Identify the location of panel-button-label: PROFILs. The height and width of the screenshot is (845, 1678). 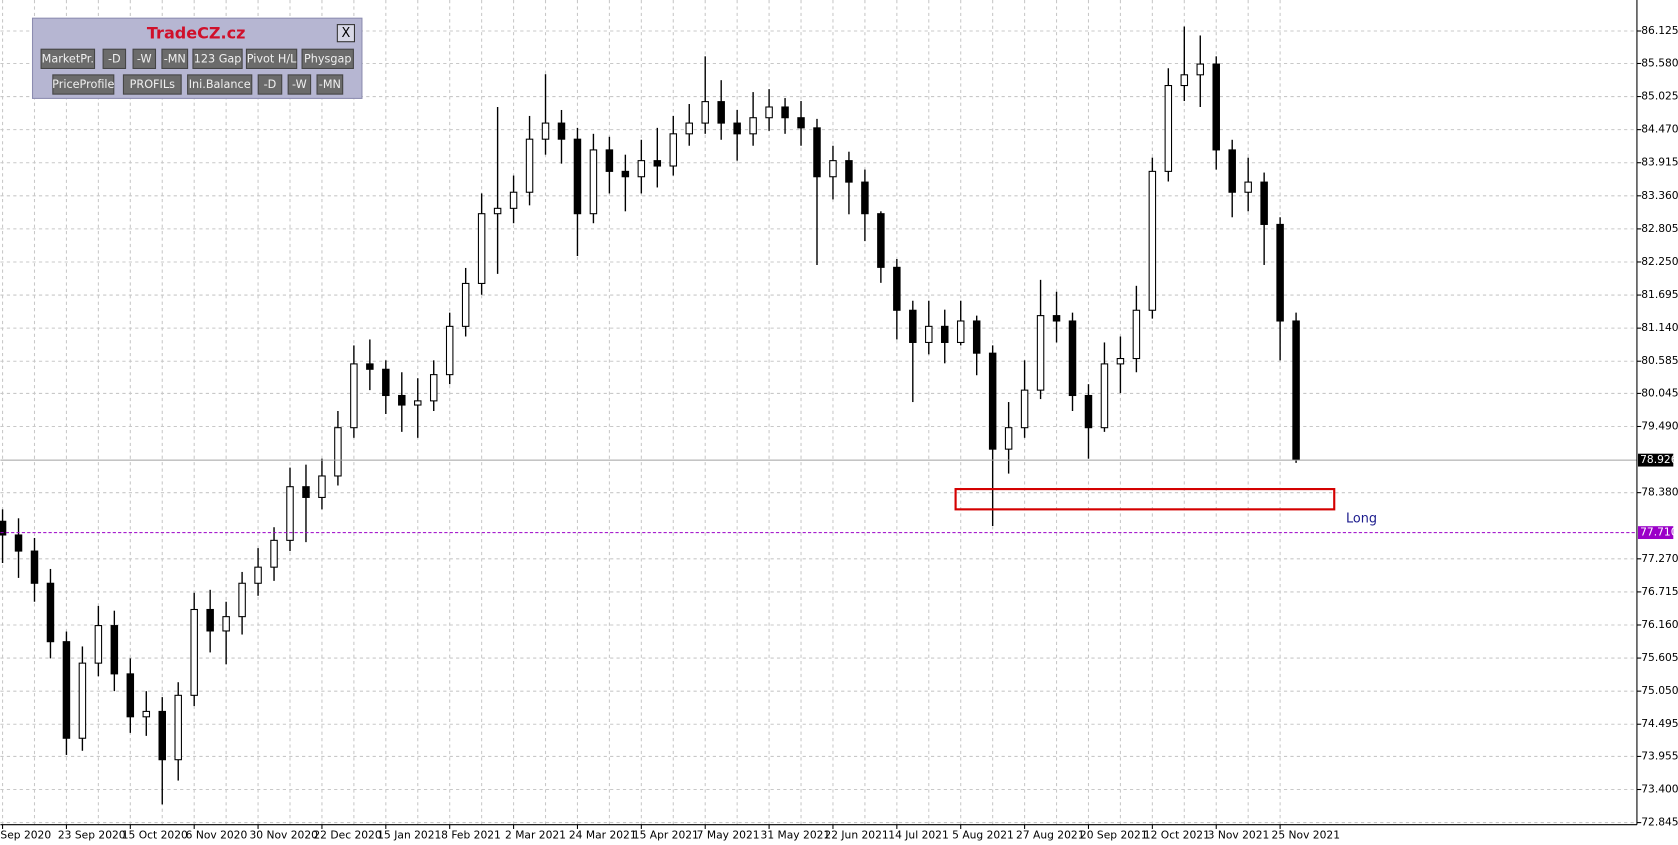
(152, 84).